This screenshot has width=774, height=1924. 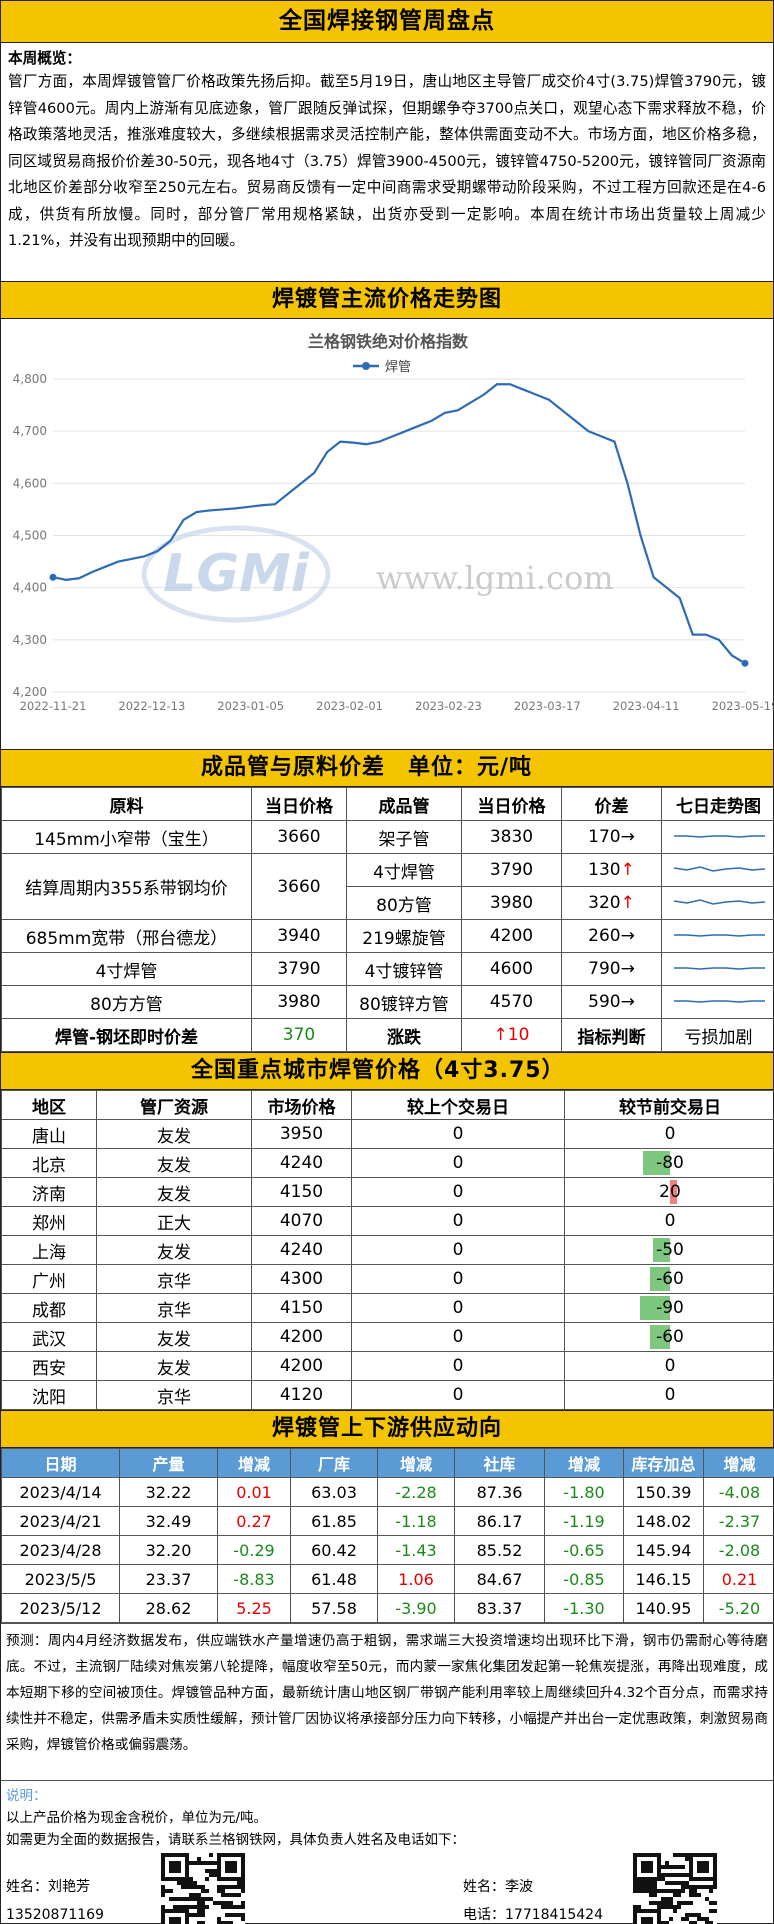 I want to click on watermark-logo-text: LGMi, so click(x=236, y=574).